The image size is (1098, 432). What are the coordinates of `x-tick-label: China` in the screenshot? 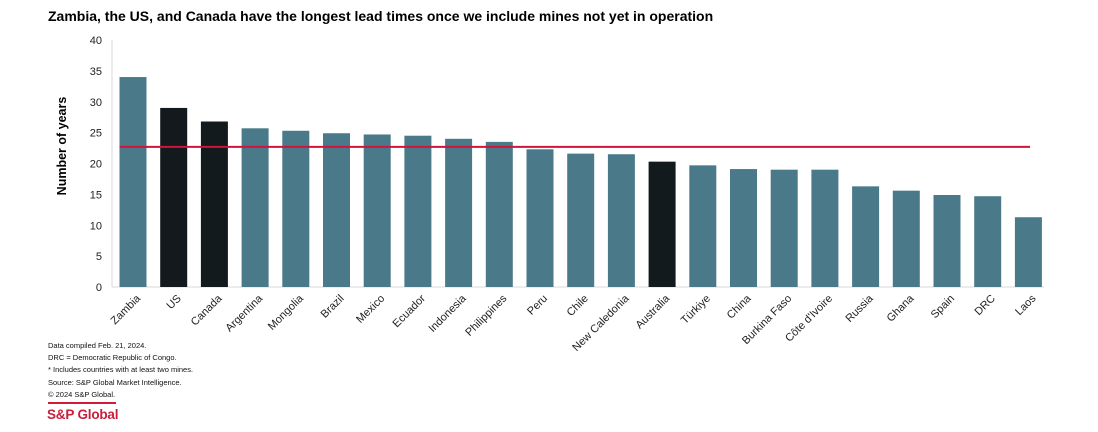 It's located at (739, 306).